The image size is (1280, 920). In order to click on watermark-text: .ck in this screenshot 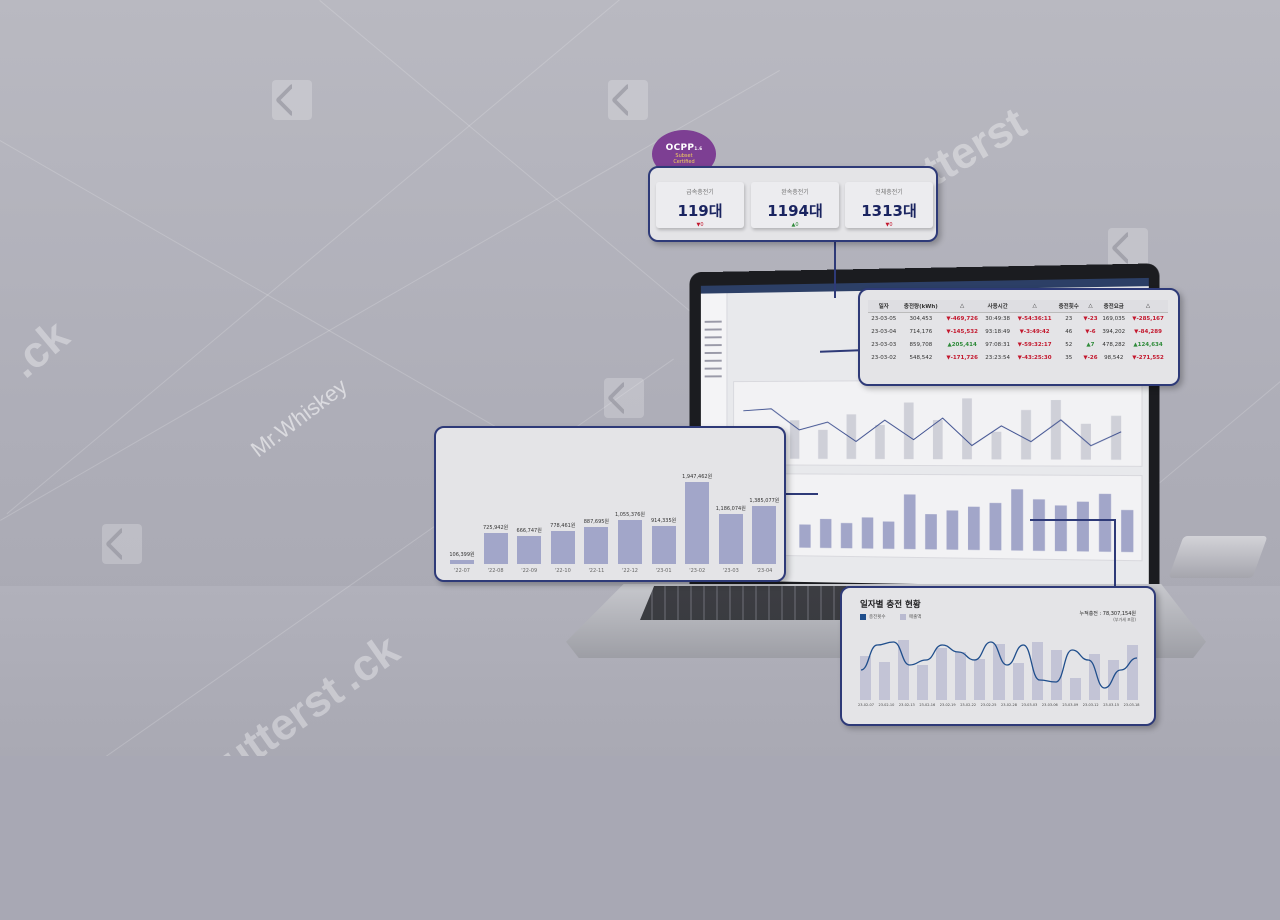, I will do `click(39, 350)`.